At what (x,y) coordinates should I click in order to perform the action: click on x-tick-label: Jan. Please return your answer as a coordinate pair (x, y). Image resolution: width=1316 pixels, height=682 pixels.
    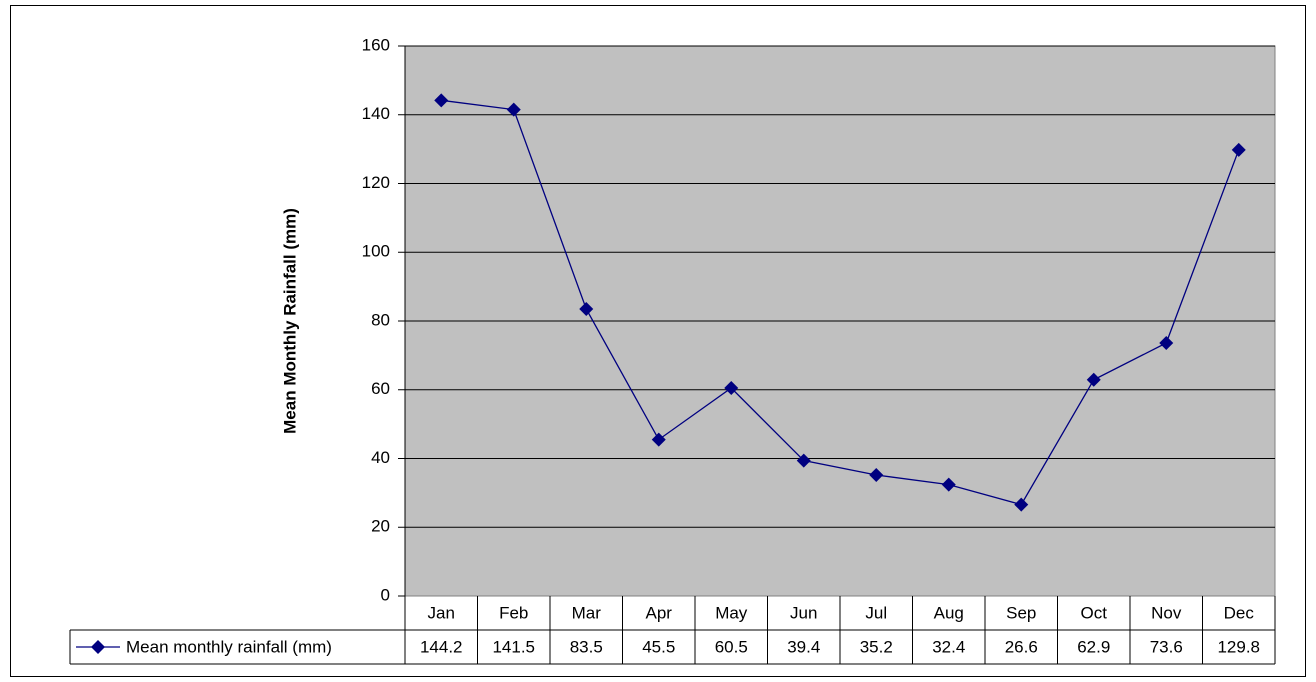
    Looking at the image, I should click on (441, 612).